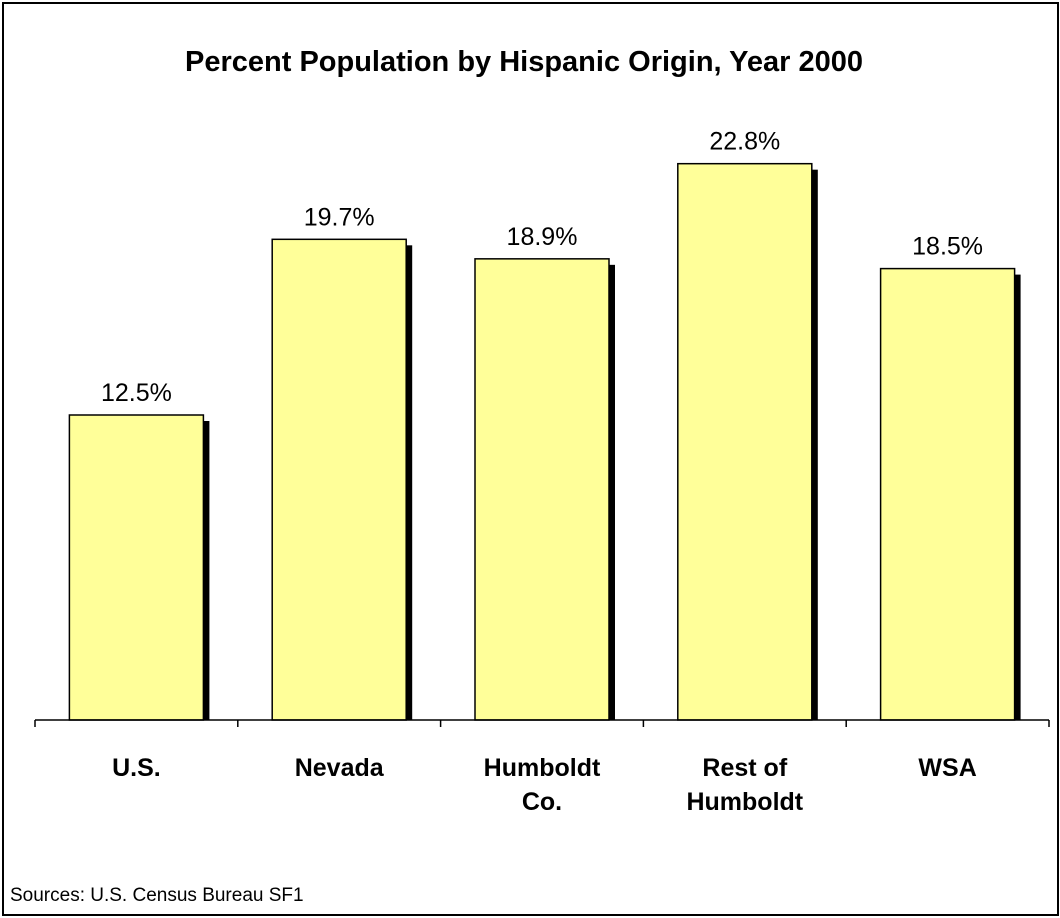  I want to click on data-label: 12.5%, so click(136, 393).